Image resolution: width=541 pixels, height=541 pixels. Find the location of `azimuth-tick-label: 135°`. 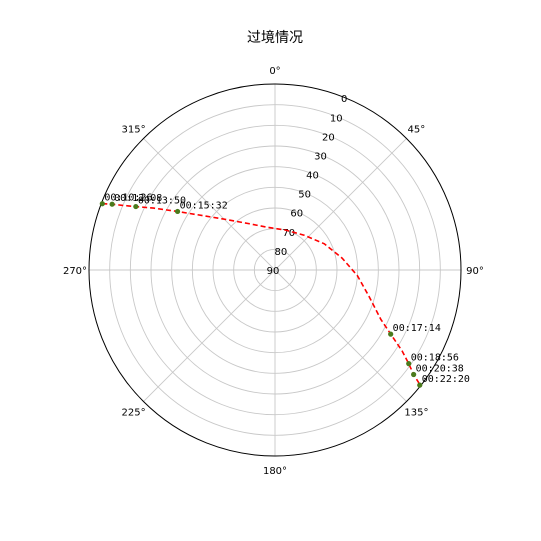

azimuth-tick-label: 135° is located at coordinates (416, 412).